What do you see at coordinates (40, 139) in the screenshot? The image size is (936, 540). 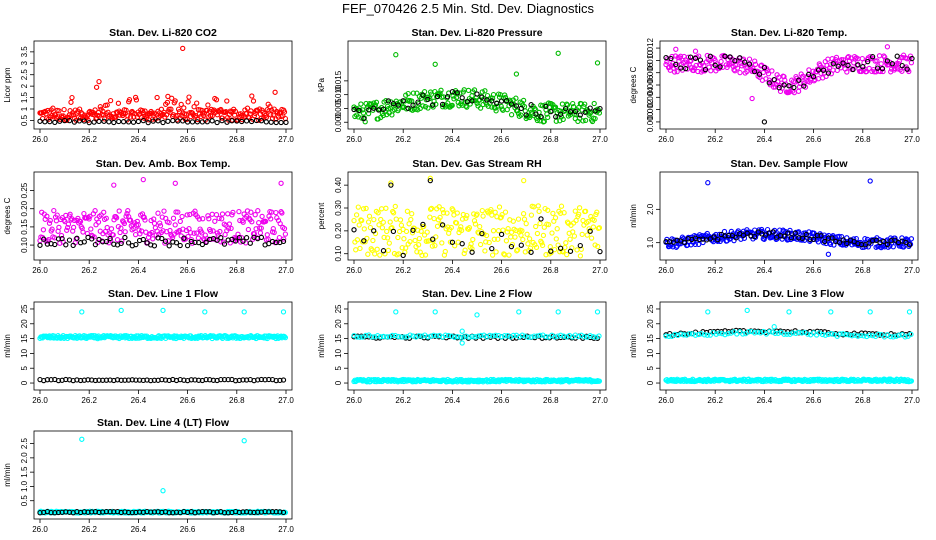 I see `x-tick-label: 26.0` at bounding box center [40, 139].